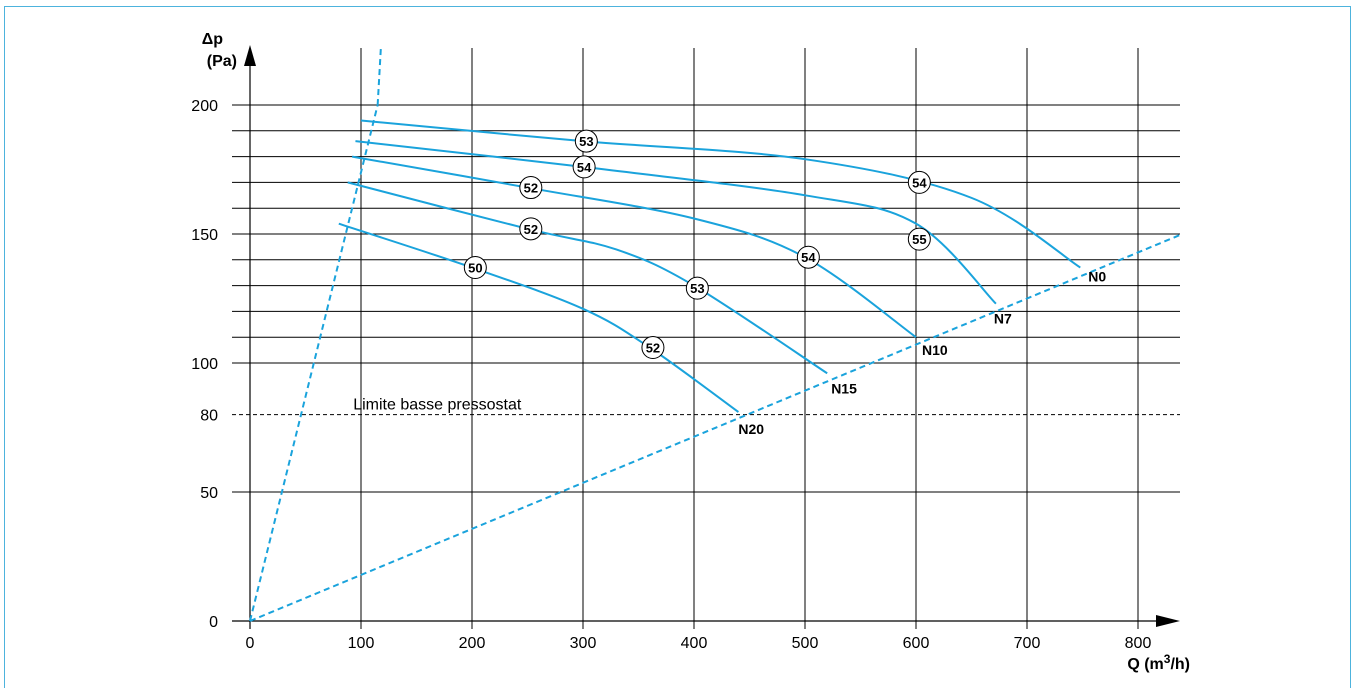  What do you see at coordinates (204, 364) in the screenshot?
I see `y-tick-label: 100` at bounding box center [204, 364].